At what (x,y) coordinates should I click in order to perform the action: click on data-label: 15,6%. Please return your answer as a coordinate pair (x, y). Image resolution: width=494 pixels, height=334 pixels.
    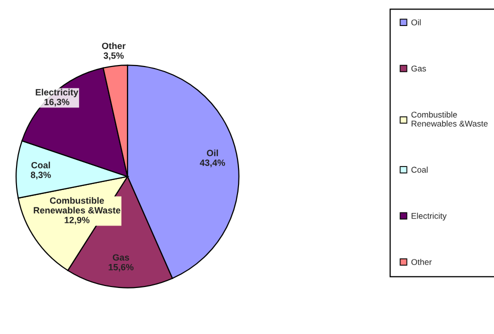
    Looking at the image, I should click on (121, 268).